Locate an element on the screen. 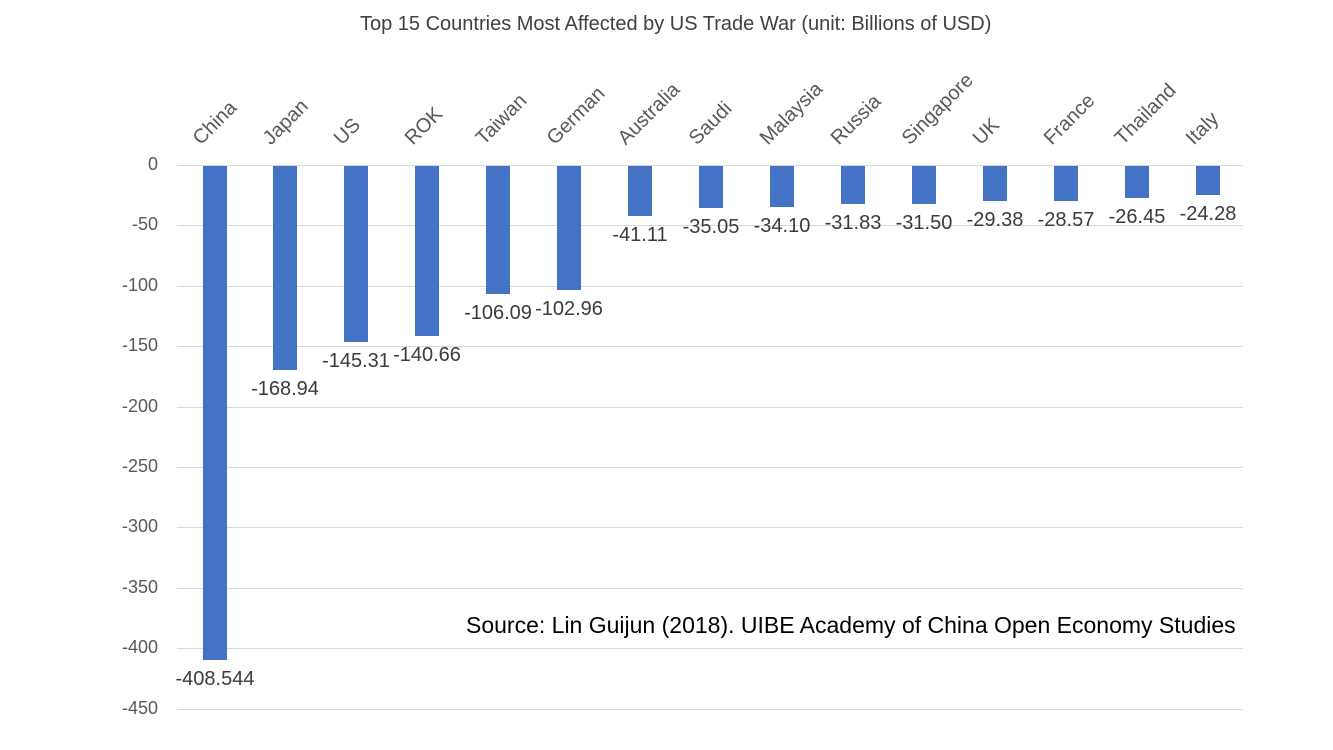 The image size is (1333, 750). y-axis-tick-label: -100 is located at coordinates (139, 285).